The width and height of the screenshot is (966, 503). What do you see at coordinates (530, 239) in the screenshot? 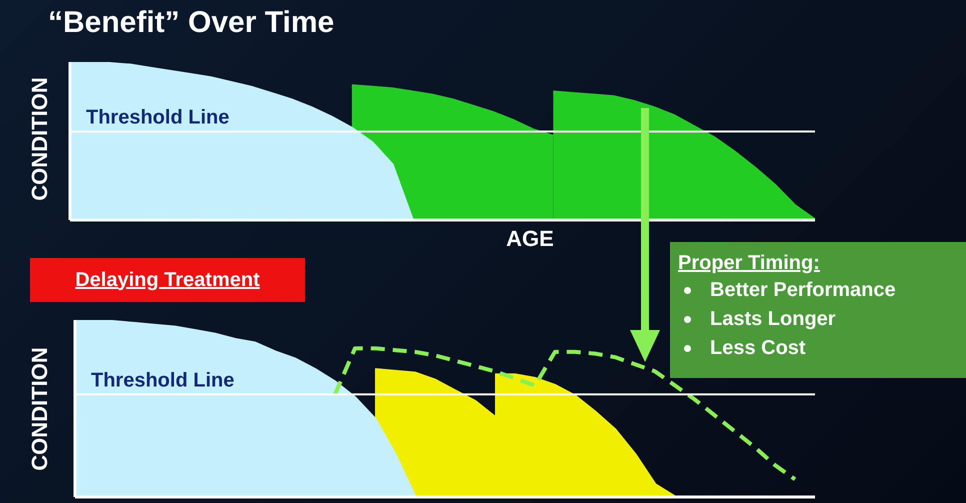
I see `x-axis-title: AGE` at bounding box center [530, 239].